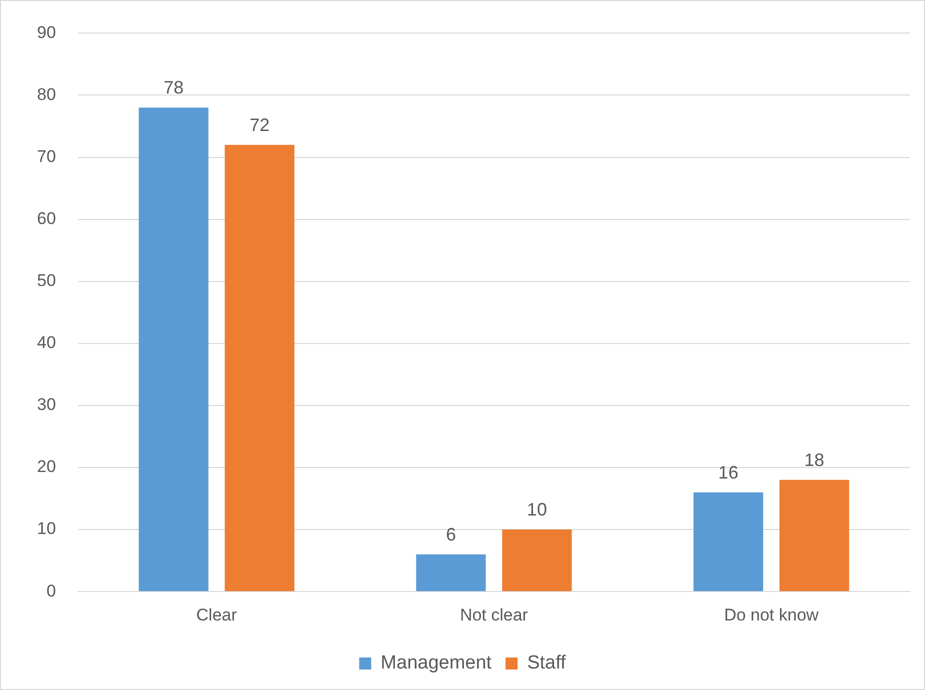  I want to click on y-tick-label: 50, so click(46, 280).